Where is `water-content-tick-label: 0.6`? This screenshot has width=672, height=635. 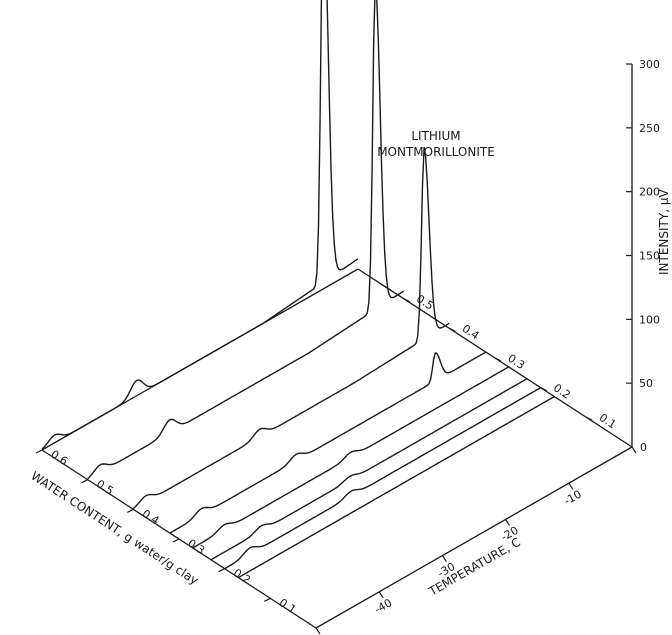
water-content-tick-label: 0.6 is located at coordinates (59, 458).